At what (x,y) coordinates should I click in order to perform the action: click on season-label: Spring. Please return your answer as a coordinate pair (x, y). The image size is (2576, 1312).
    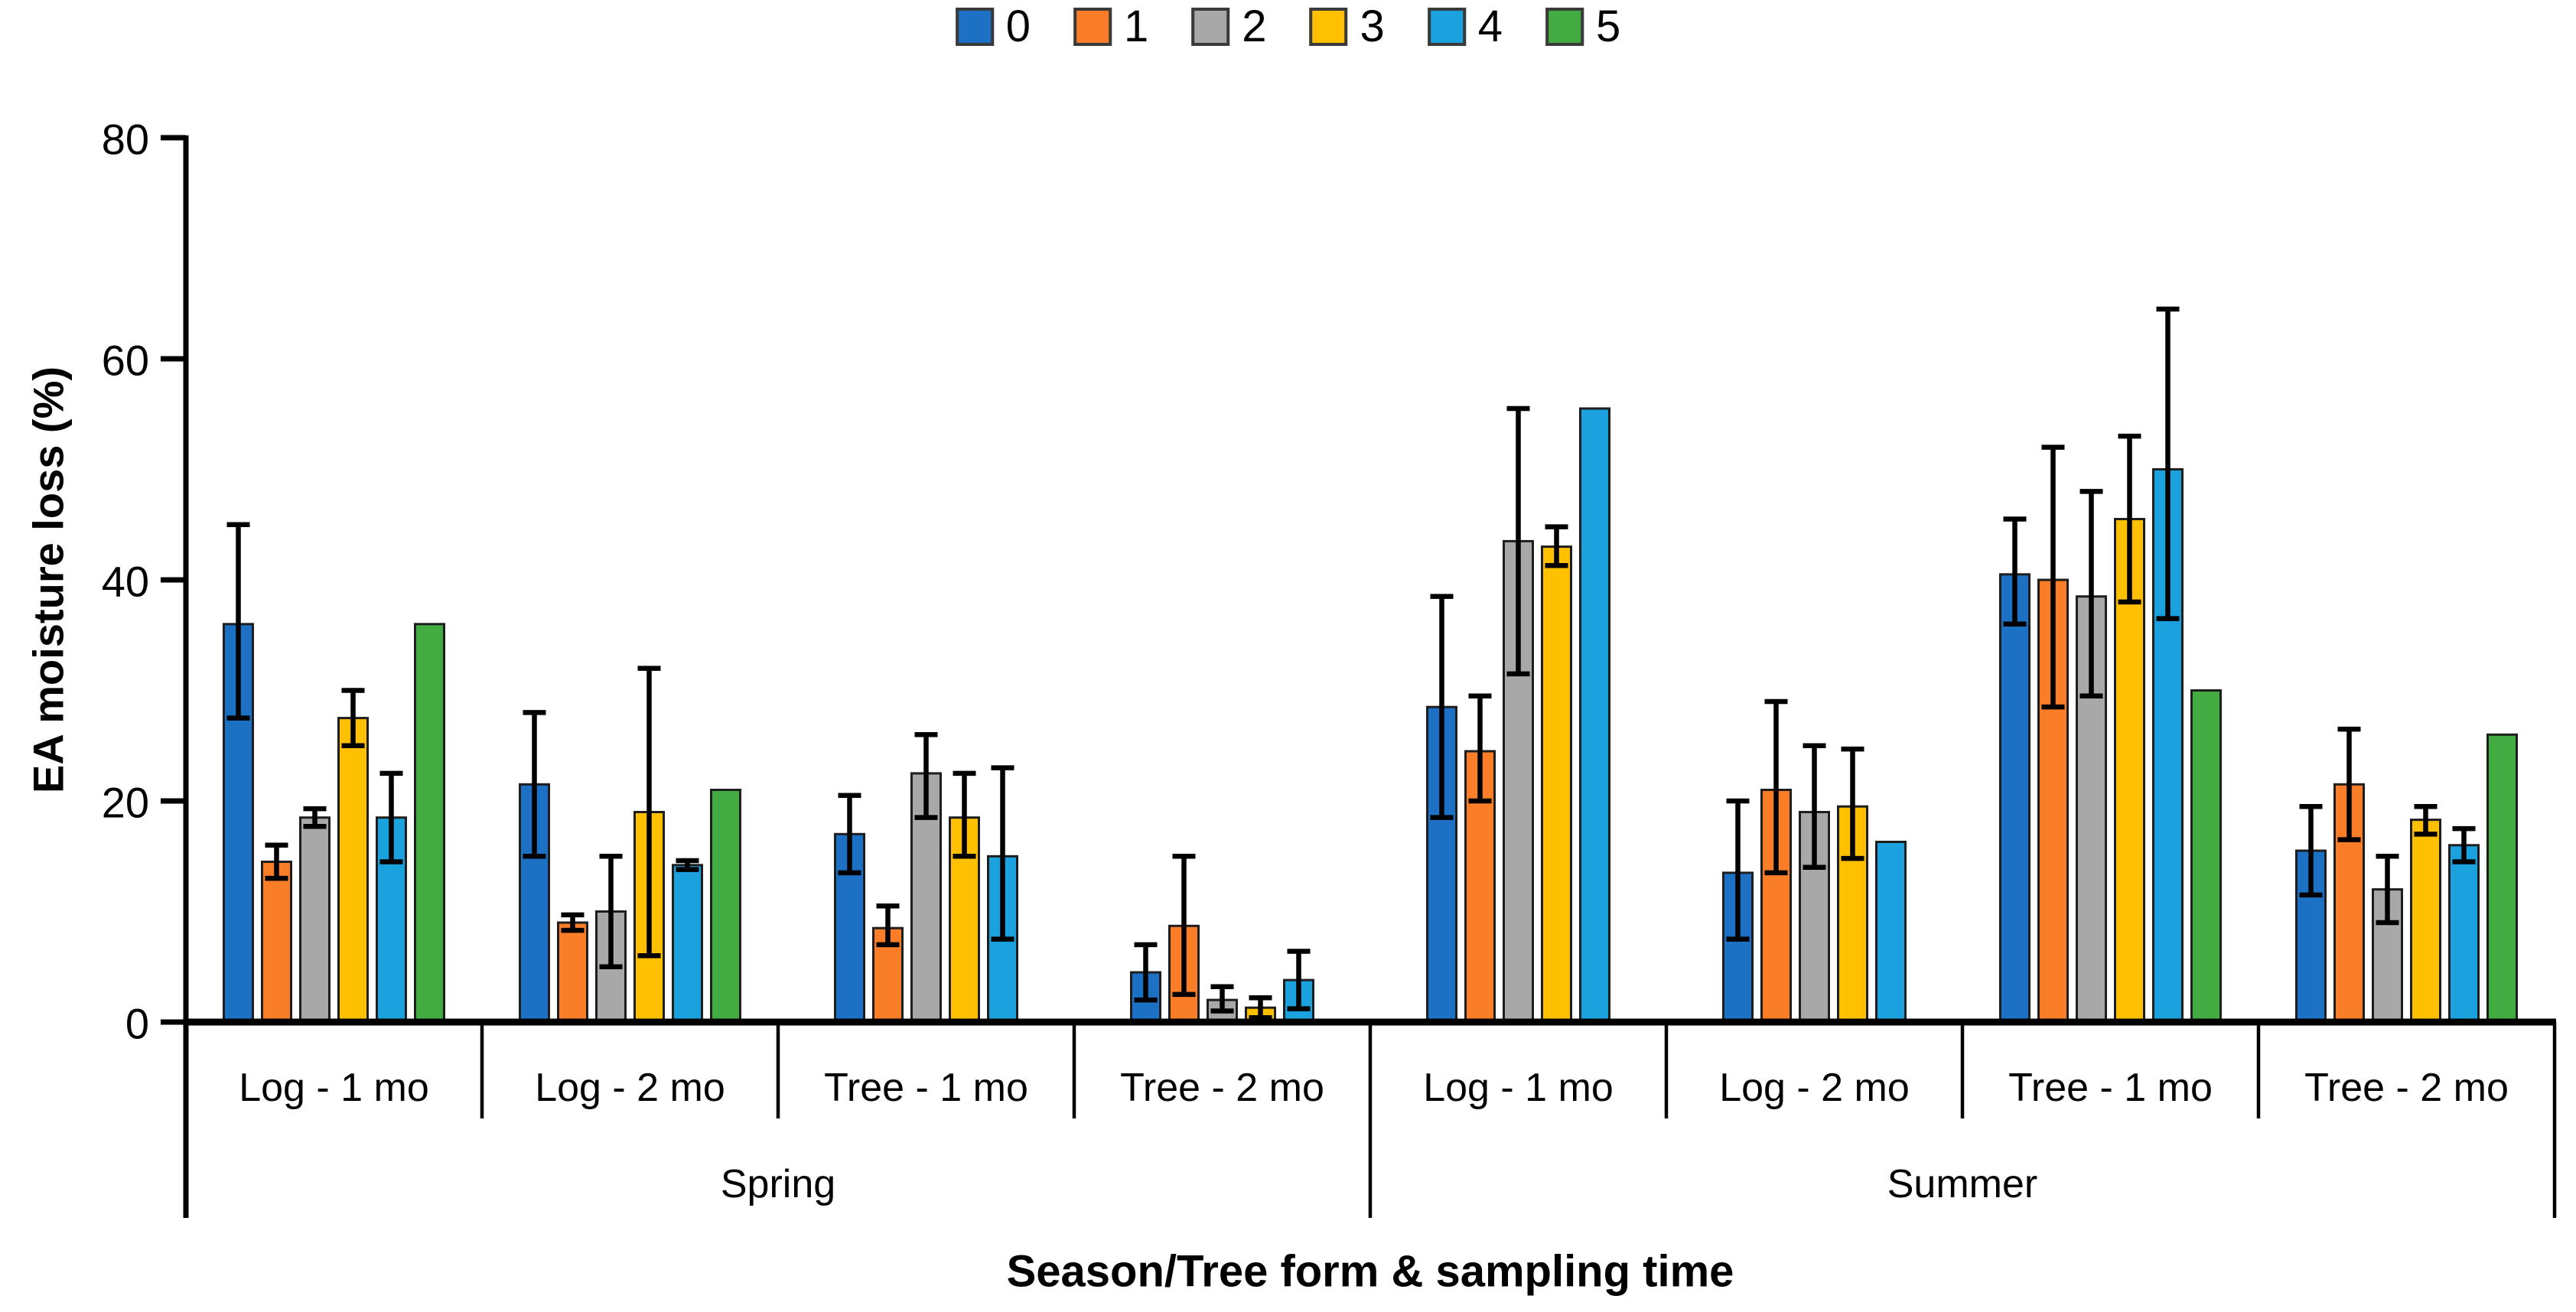
    Looking at the image, I should click on (778, 1184).